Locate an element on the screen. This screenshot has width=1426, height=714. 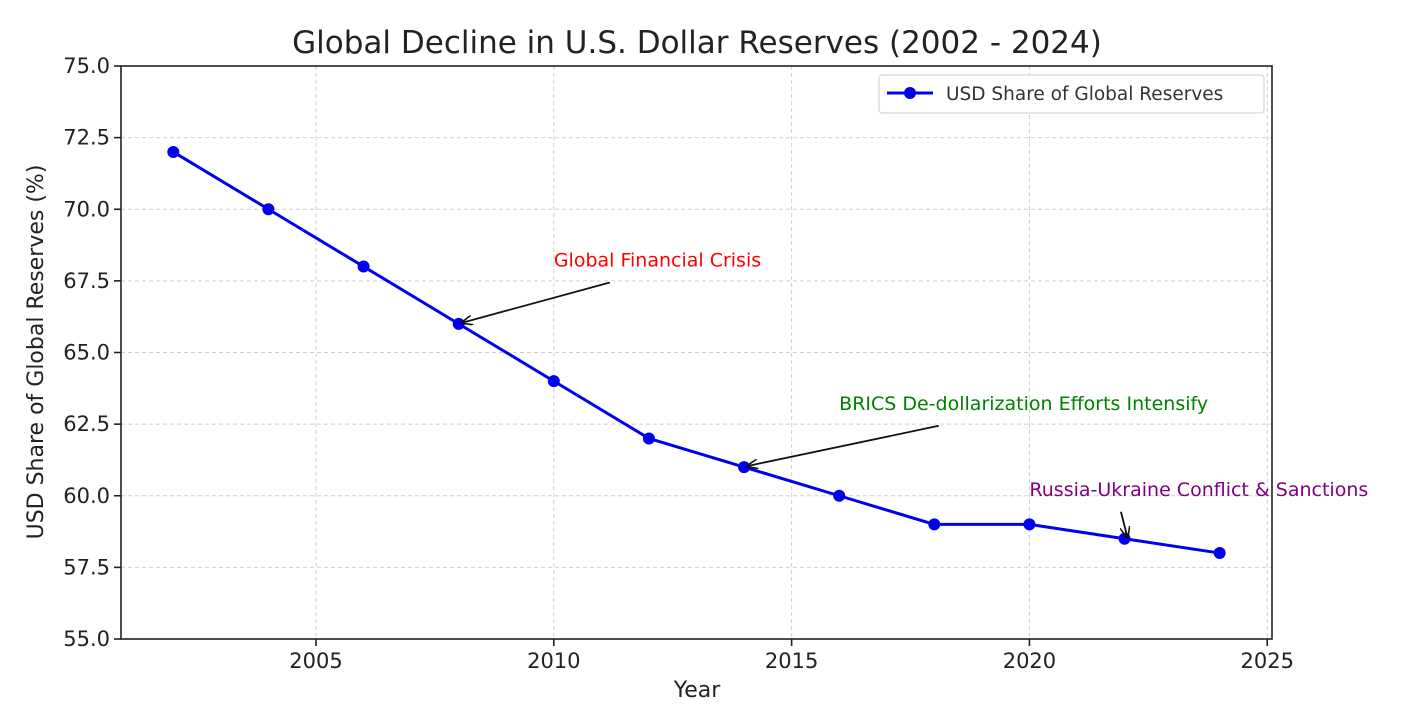
legend-frame is located at coordinates (1071, 94).